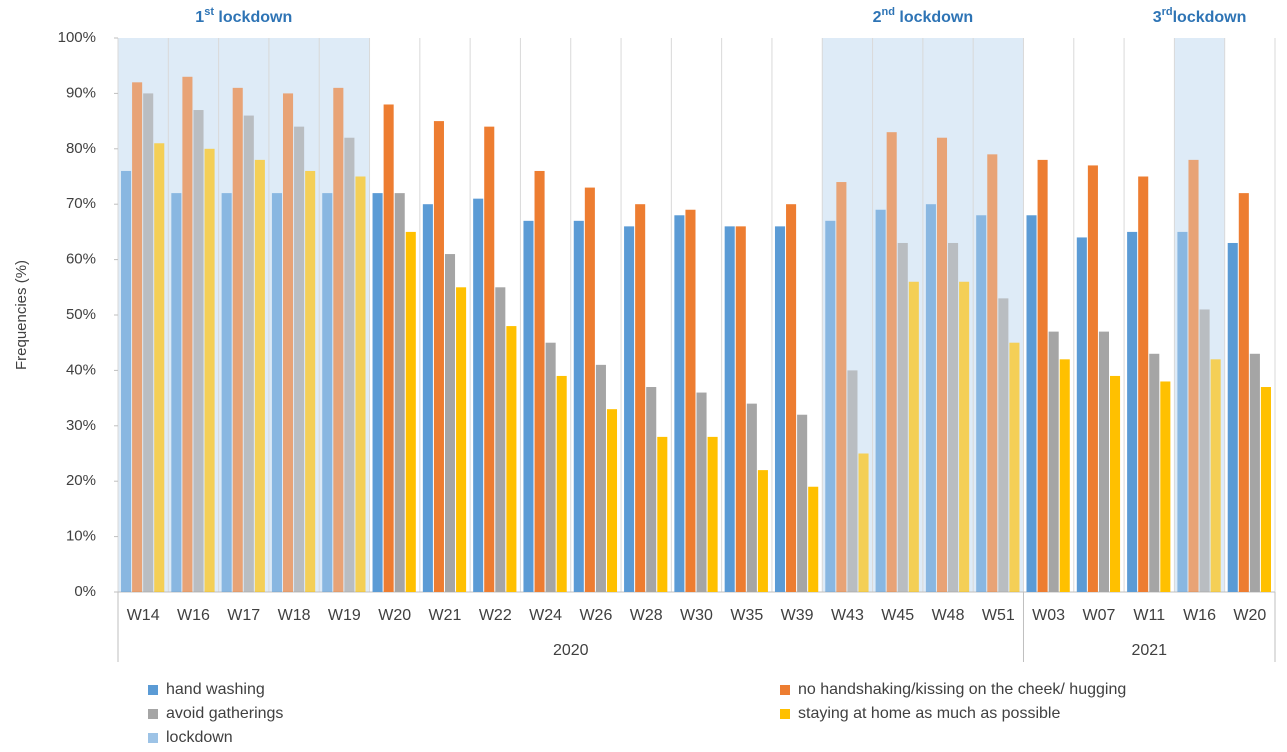  What do you see at coordinates (877, 17) in the screenshot?
I see `lockdown-label-part: 2` at bounding box center [877, 17].